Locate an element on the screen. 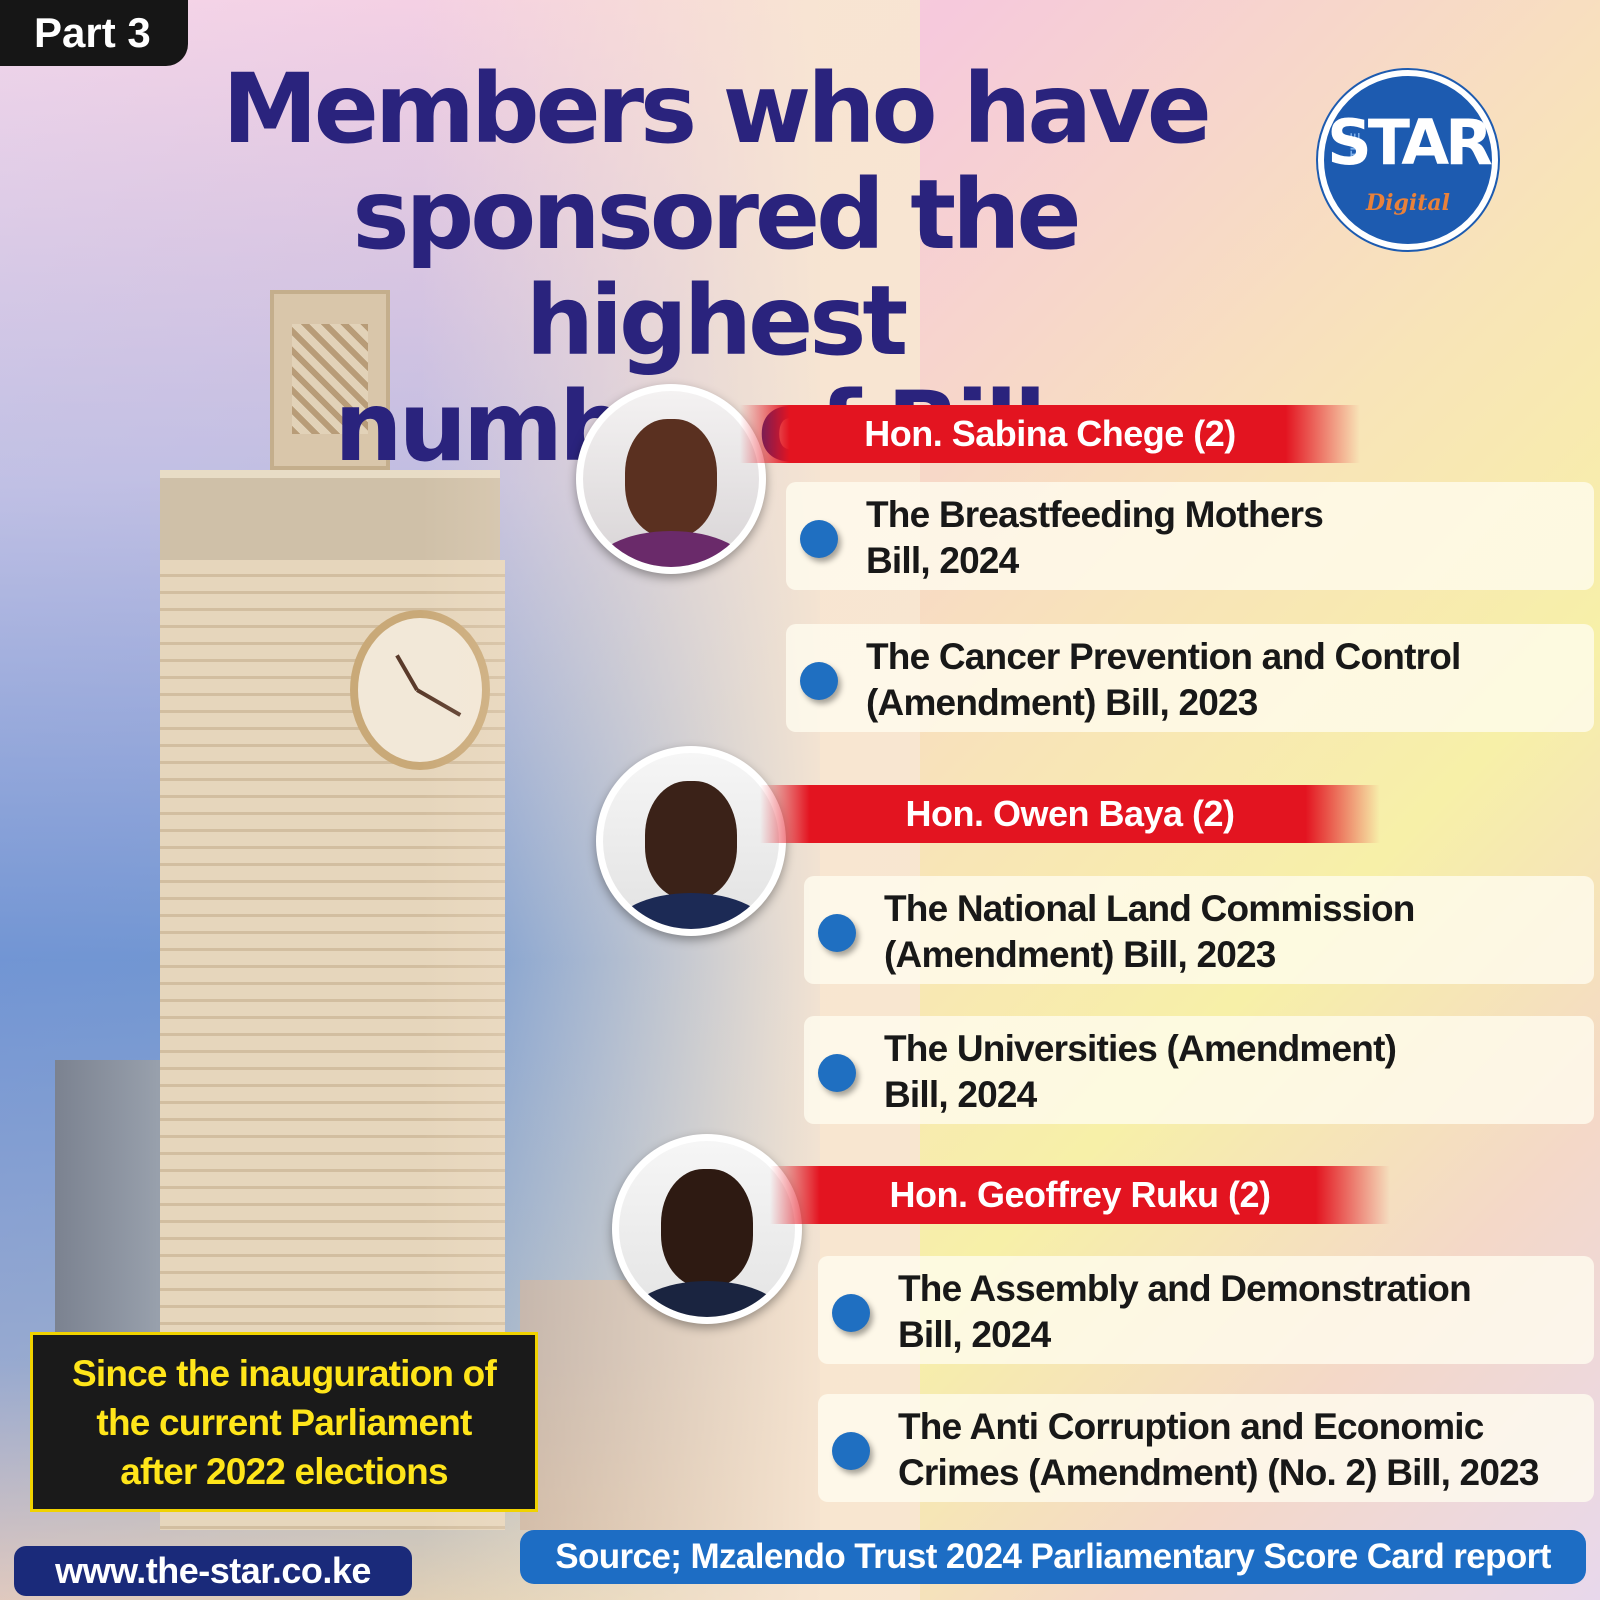 This screenshot has width=1600, height=1600. member-photo-sabina-chege is located at coordinates (671, 479).